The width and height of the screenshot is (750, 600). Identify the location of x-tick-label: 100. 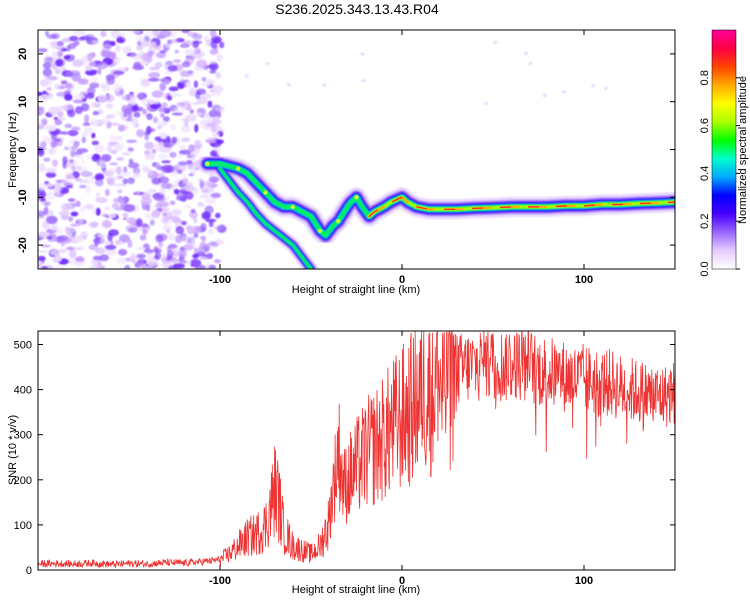
(584, 581).